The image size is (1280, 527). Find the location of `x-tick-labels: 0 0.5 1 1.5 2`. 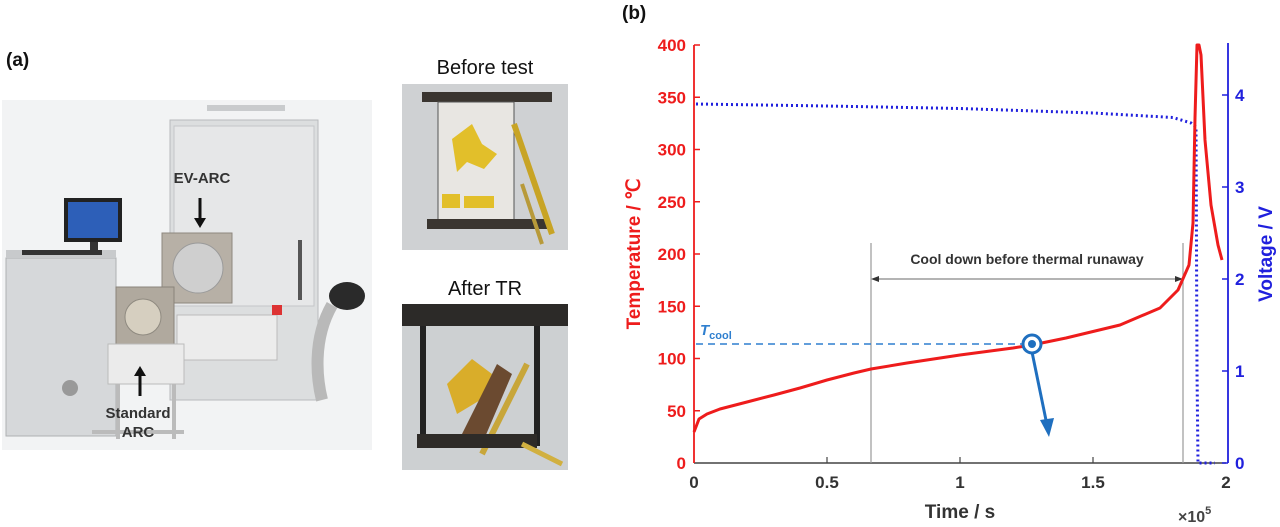

x-tick-labels: 0 0.5 1 1.5 2 is located at coordinates (959, 482).